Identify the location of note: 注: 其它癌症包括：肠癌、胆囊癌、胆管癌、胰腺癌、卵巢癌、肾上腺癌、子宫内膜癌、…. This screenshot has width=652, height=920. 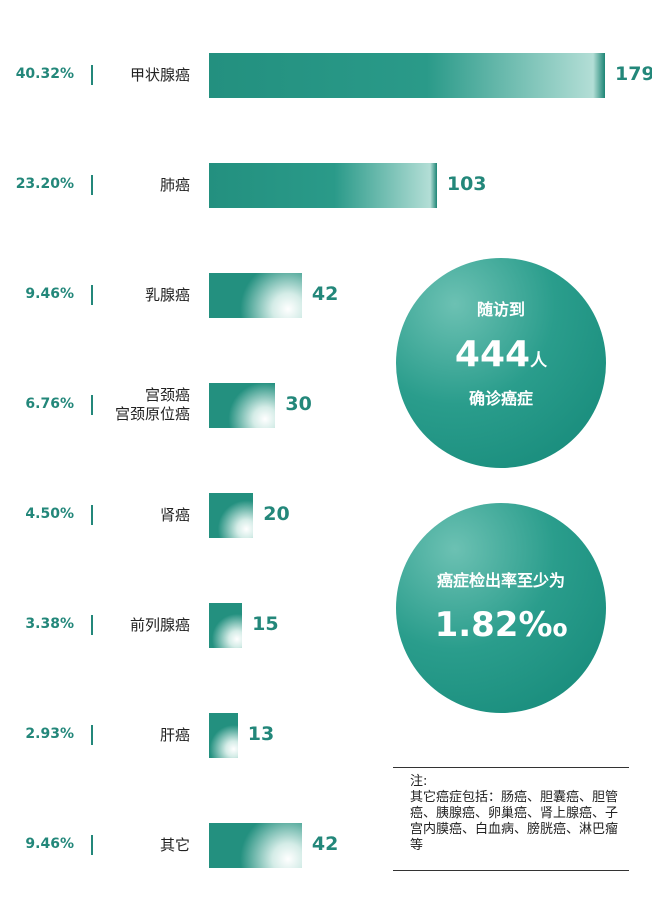
(511, 819).